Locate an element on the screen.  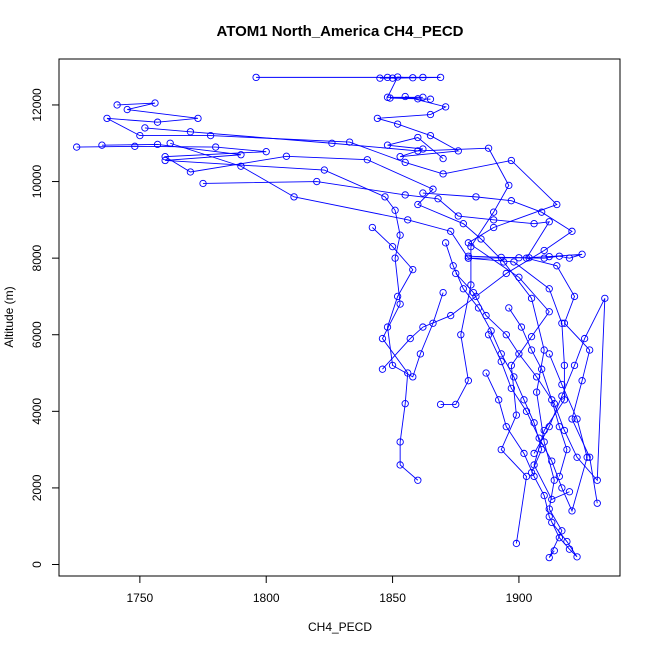
x-tick-label: 1750 is located at coordinates (140, 598).